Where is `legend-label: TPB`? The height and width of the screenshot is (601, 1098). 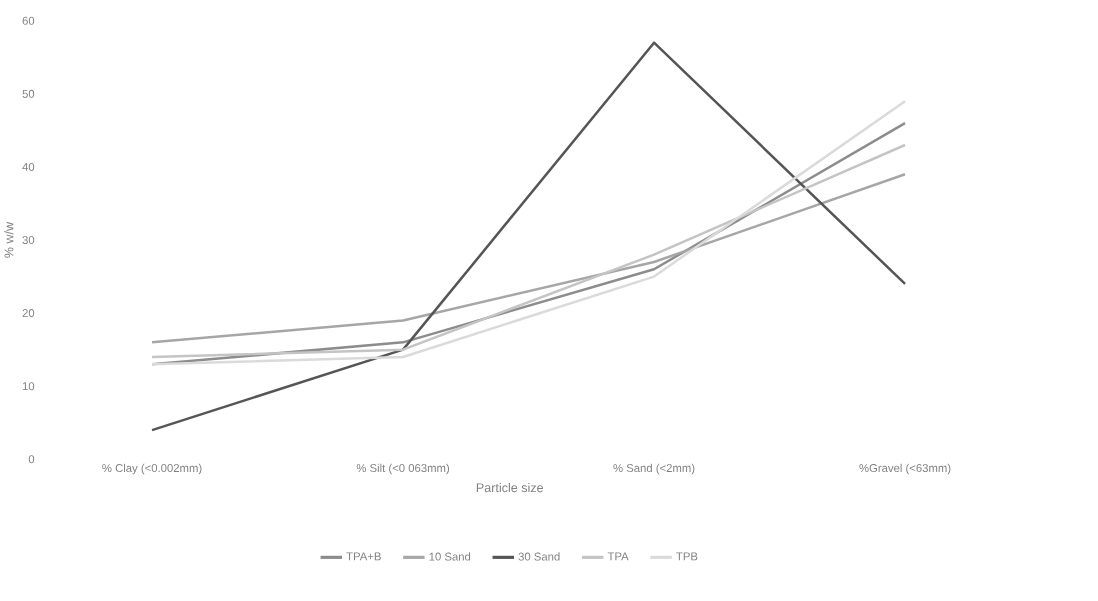
legend-label: TPB is located at coordinates (687, 556).